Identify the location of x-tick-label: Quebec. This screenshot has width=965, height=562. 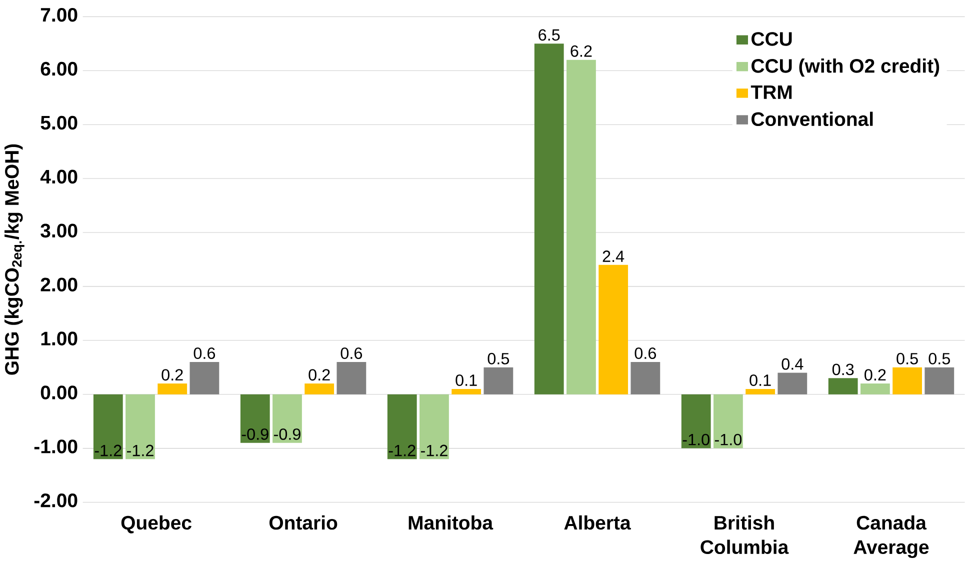
(156, 524).